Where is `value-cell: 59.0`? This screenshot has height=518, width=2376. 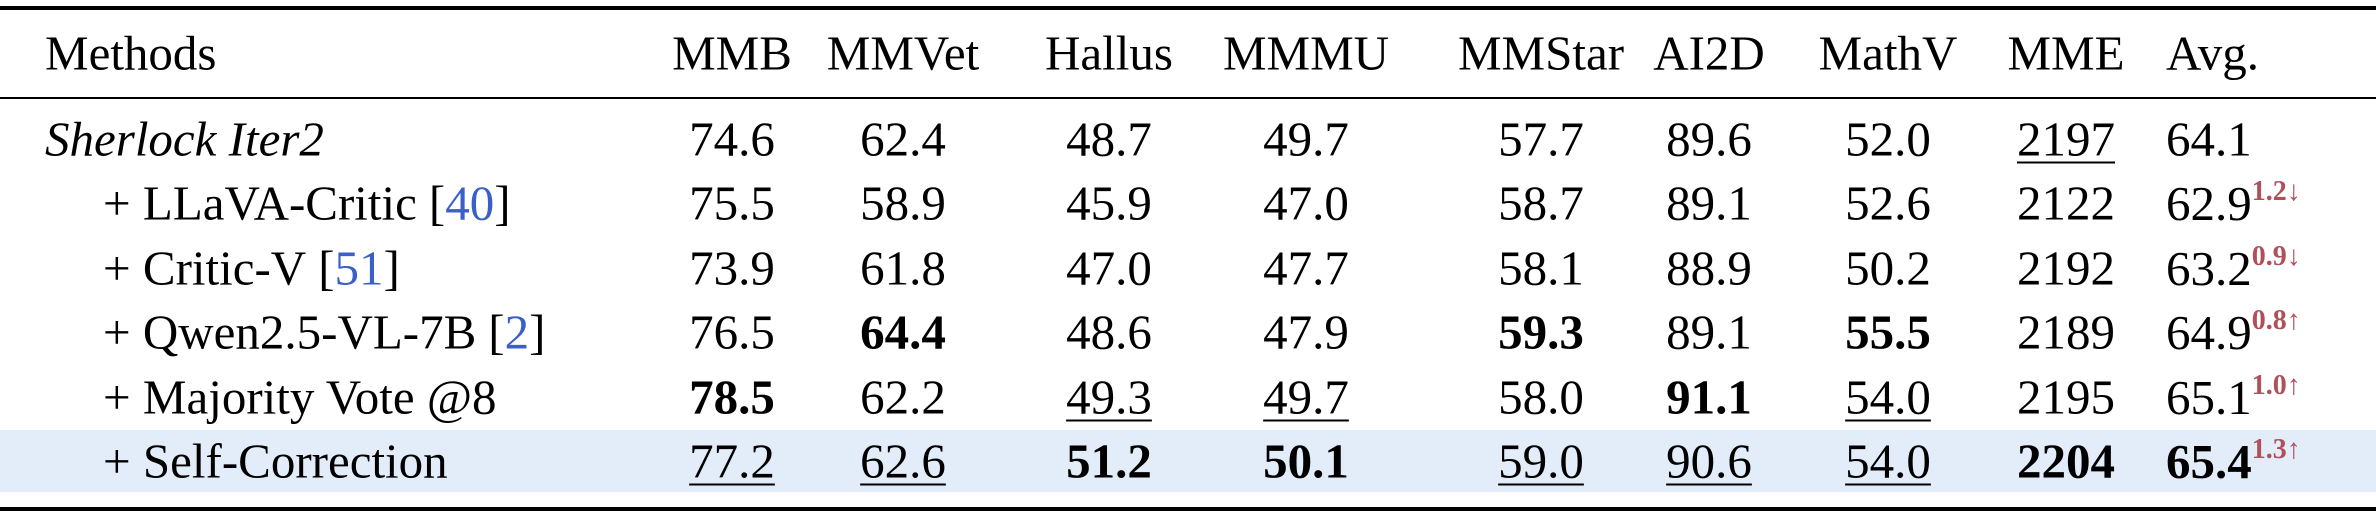 value-cell: 59.0 is located at coordinates (1541, 461).